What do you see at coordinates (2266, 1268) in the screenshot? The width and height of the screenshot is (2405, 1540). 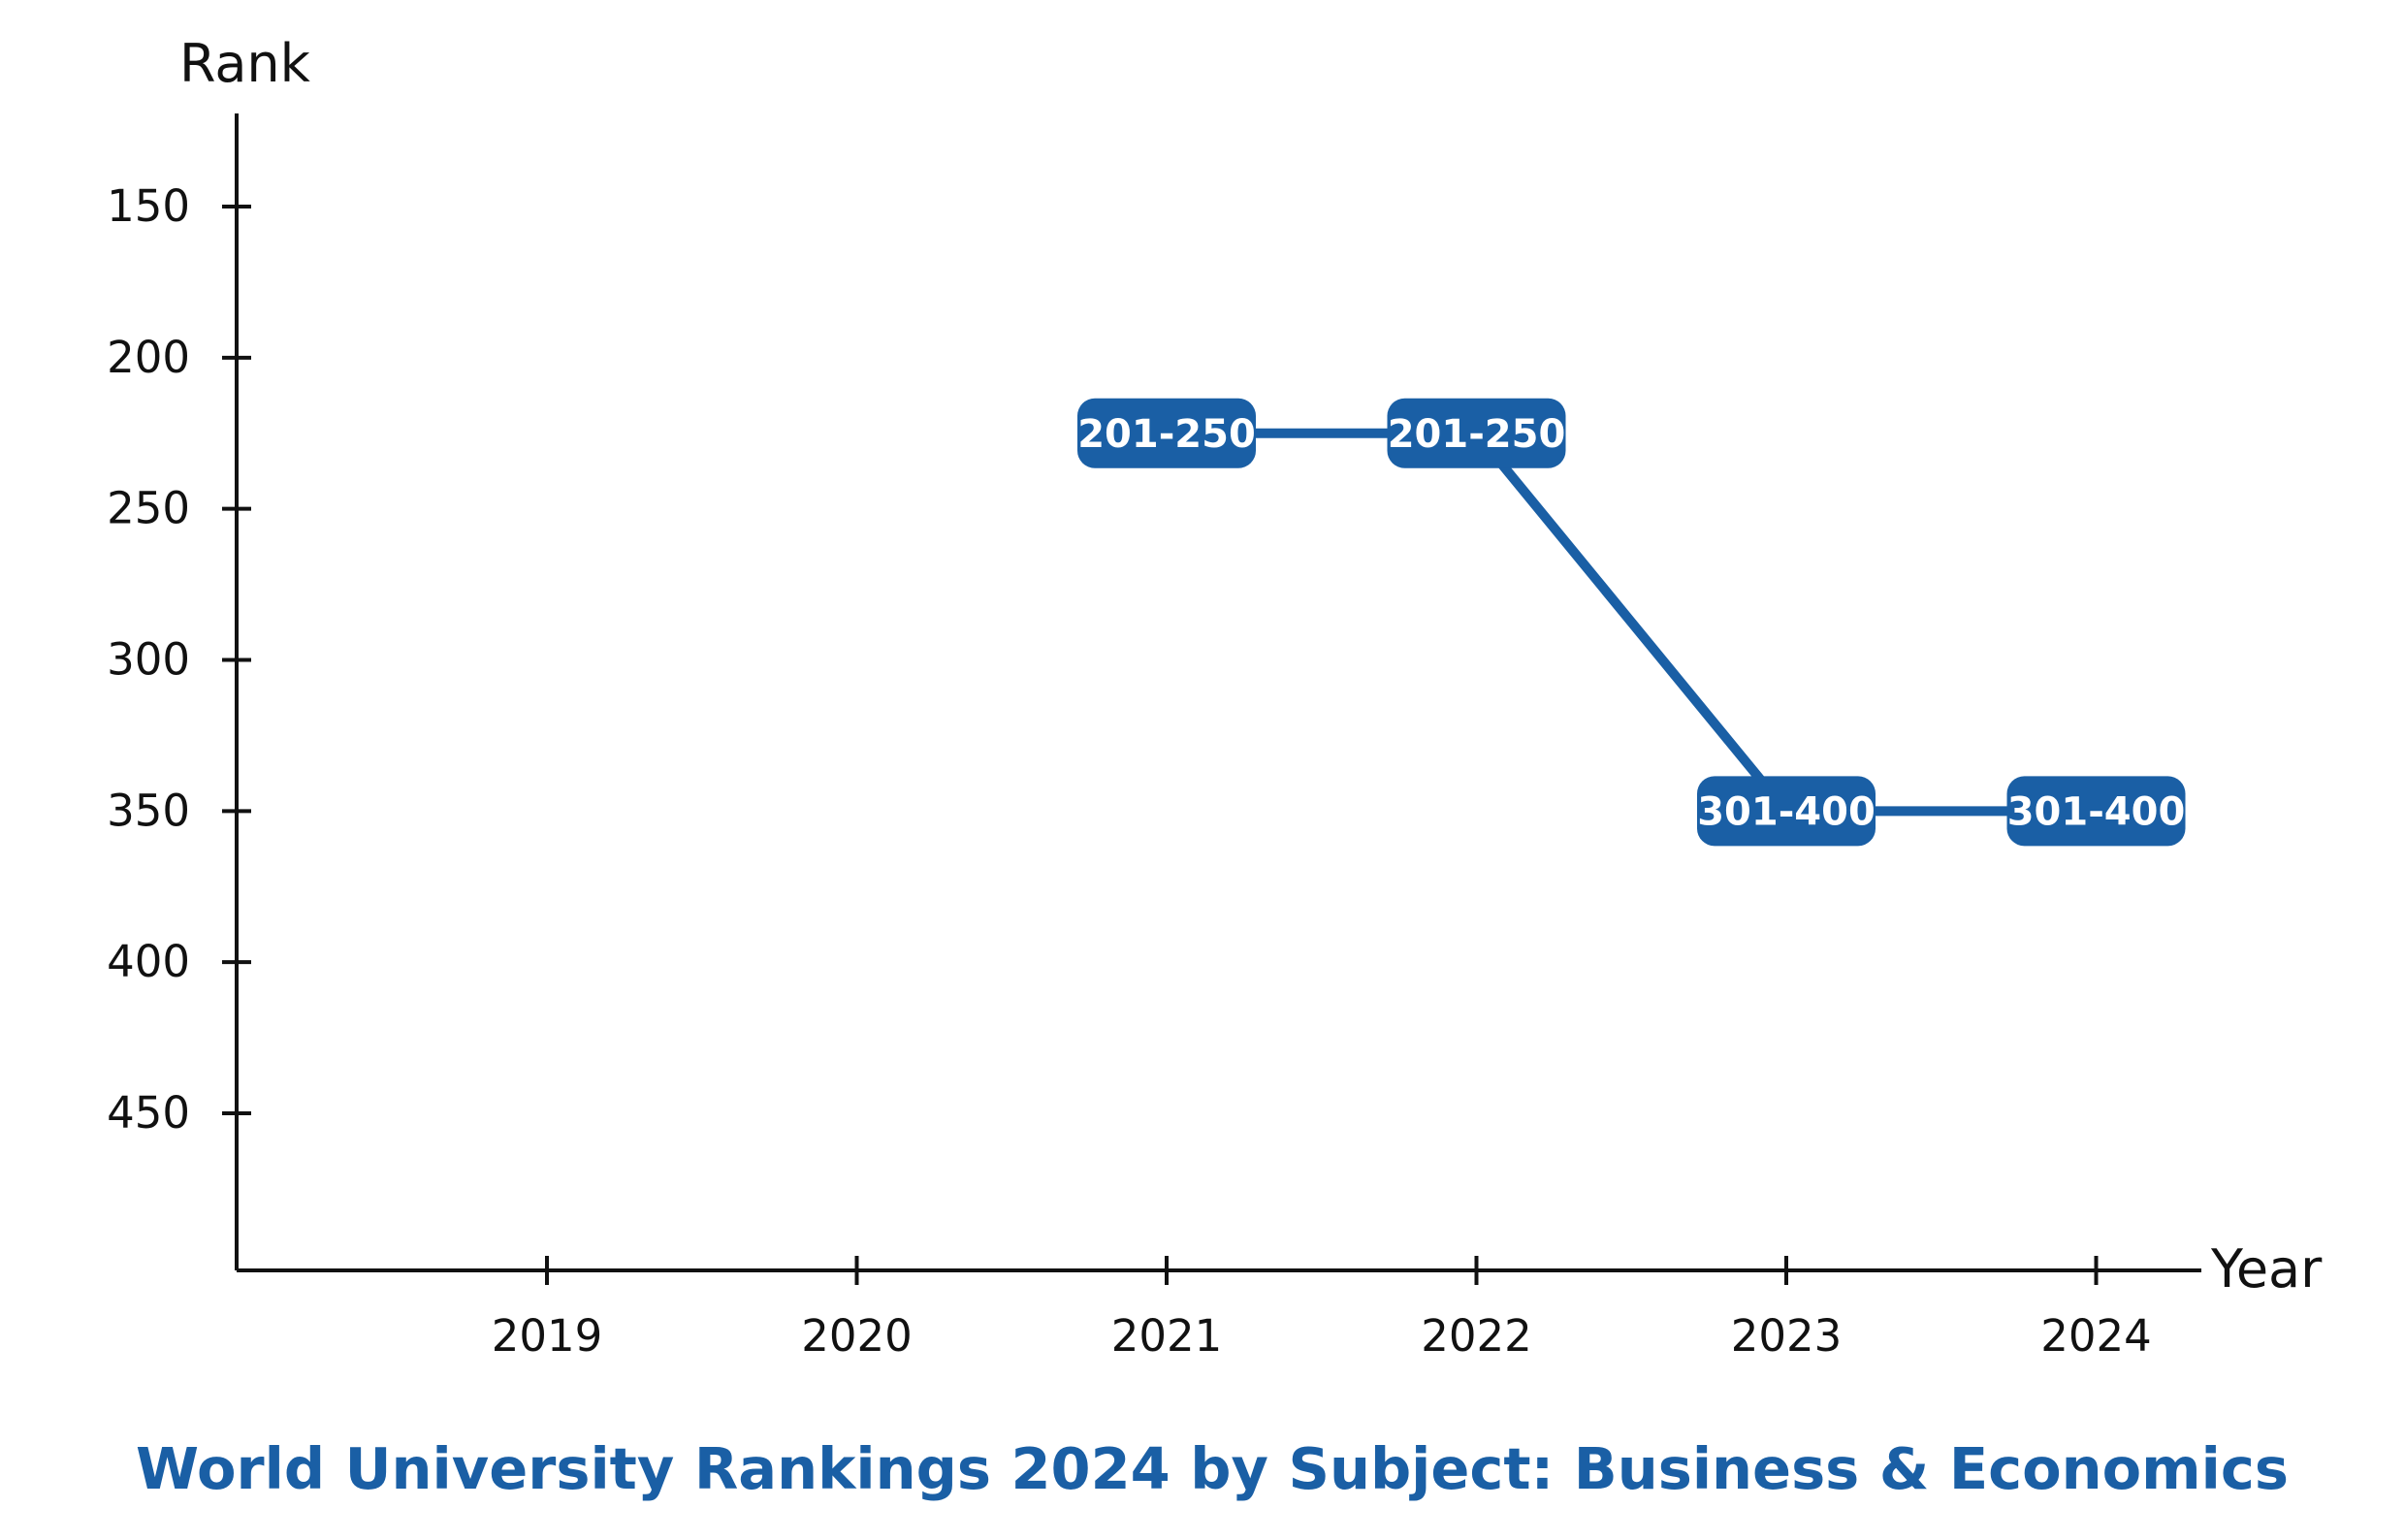 I see `x-axis-label: Year` at bounding box center [2266, 1268].